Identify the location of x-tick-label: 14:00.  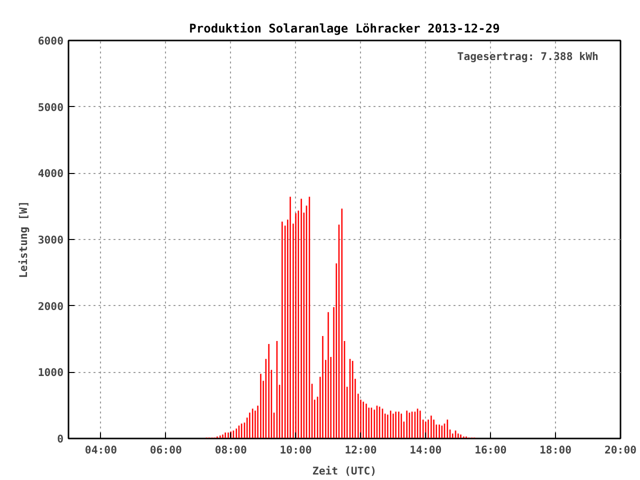
(426, 450).